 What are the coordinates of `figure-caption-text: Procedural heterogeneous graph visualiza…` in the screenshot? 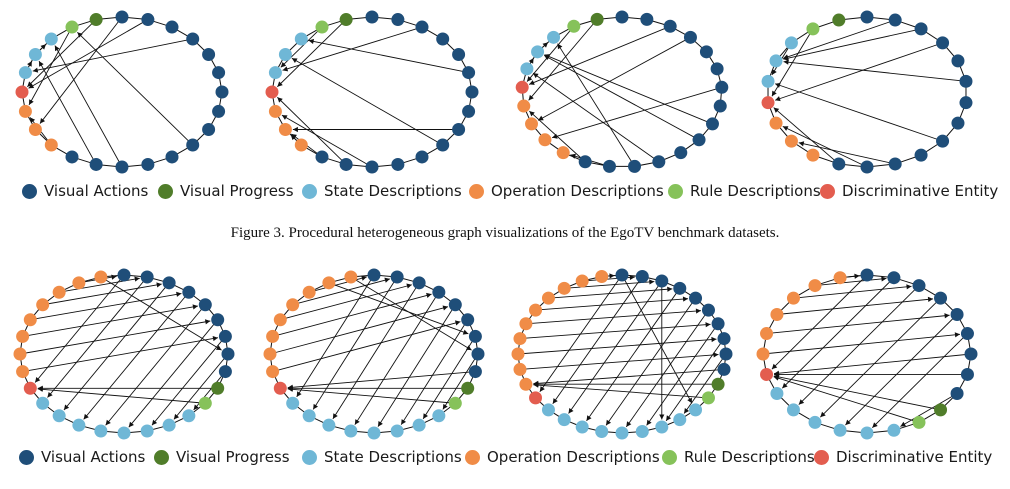 It's located at (534, 233).